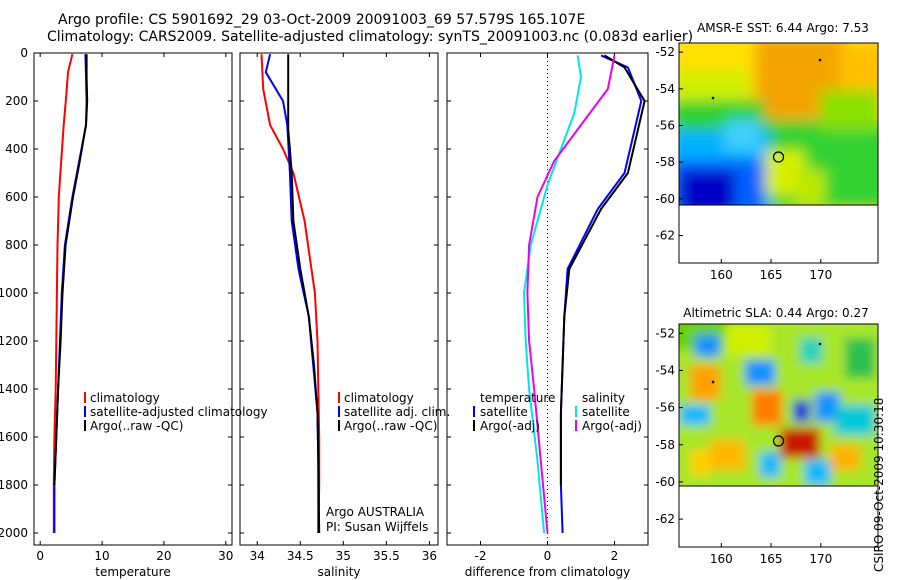 The width and height of the screenshot is (900, 580). What do you see at coordinates (778, 157) in the screenshot?
I see `sst-argo-marker` at bounding box center [778, 157].